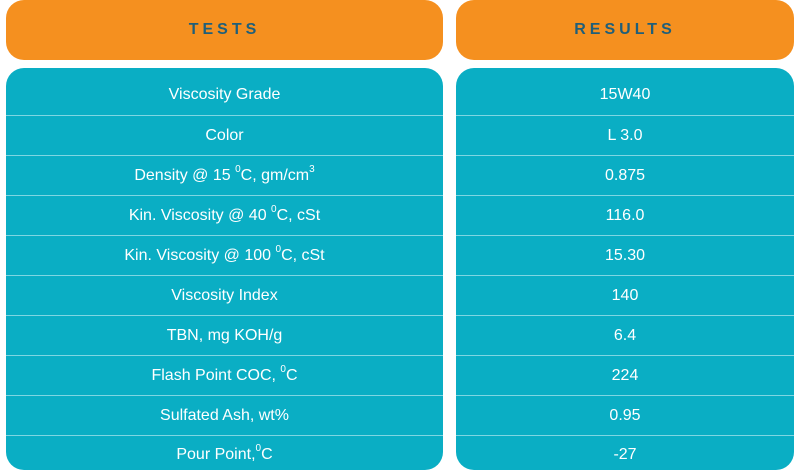 This screenshot has width=800, height=473. I want to click on result-row: 224, so click(625, 375).